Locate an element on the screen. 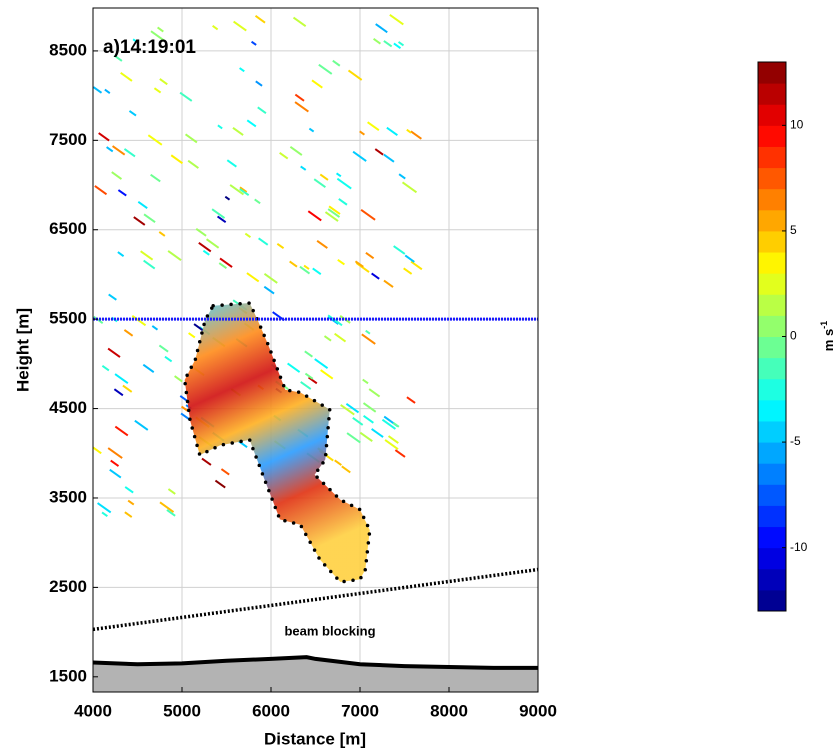  panel-label: a)14:19:01 is located at coordinates (149, 47).